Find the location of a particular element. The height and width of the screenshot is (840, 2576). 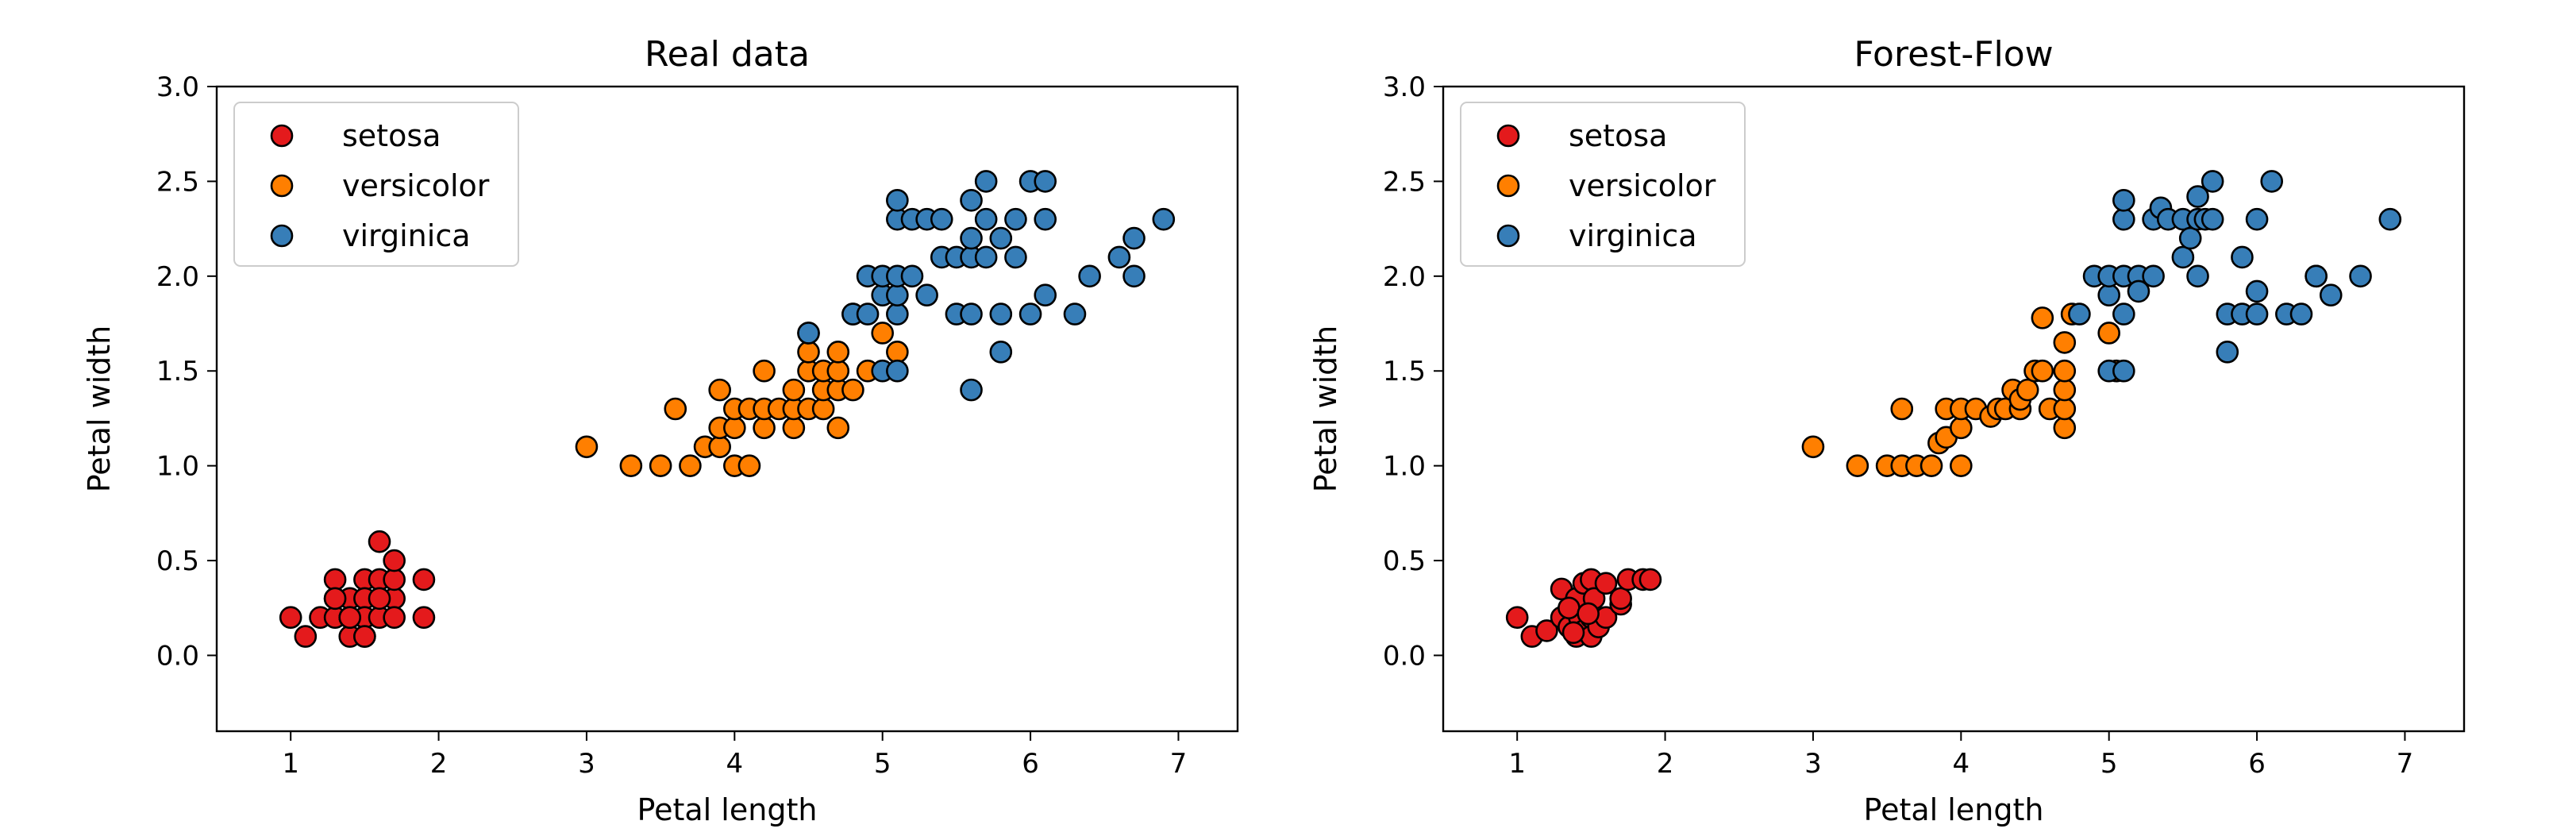

y-tick-label: 1.5 is located at coordinates (1404, 371).